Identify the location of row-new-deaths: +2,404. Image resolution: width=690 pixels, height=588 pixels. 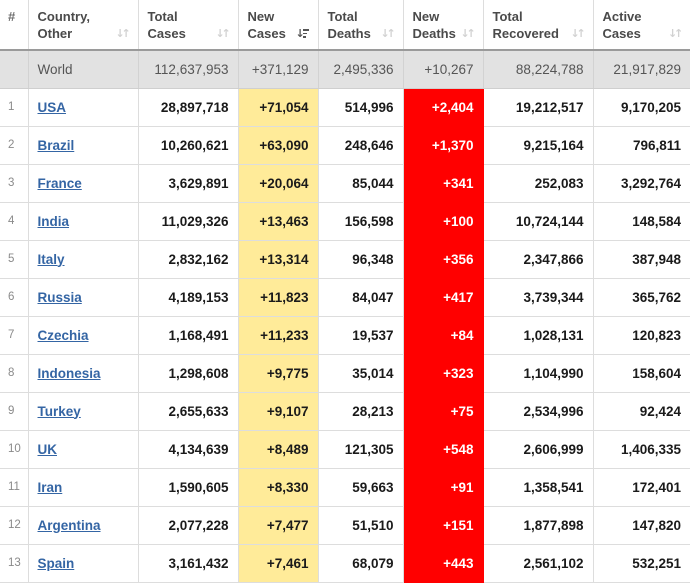
(443, 107).